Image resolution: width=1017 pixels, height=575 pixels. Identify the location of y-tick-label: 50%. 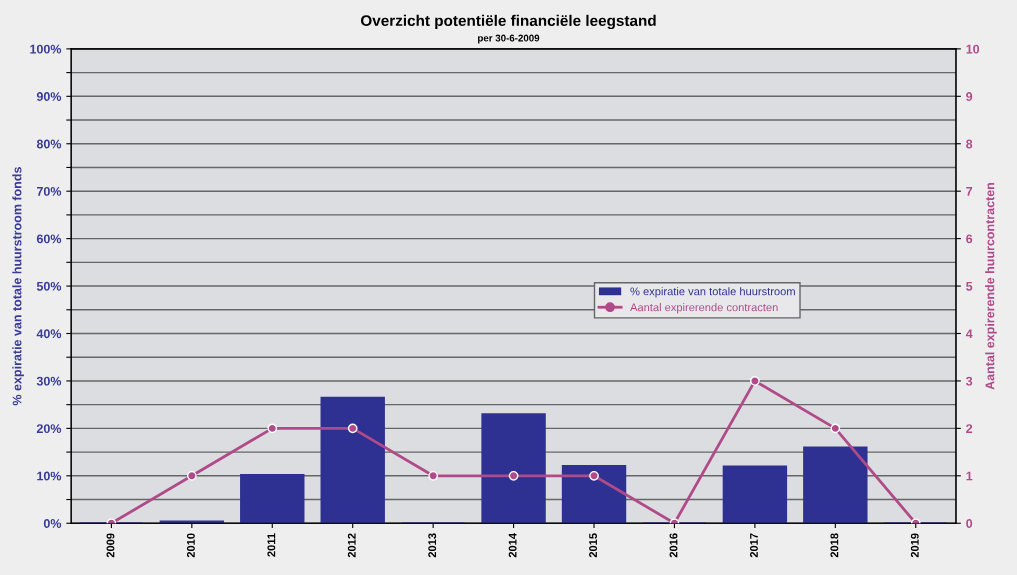
(49, 286).